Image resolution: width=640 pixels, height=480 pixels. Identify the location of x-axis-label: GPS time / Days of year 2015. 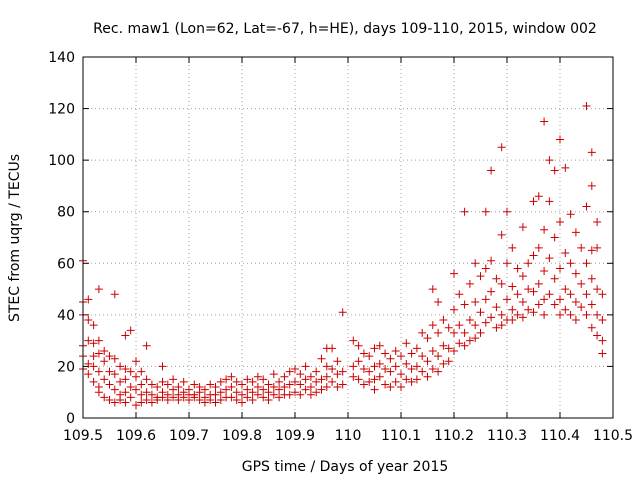
(345, 467).